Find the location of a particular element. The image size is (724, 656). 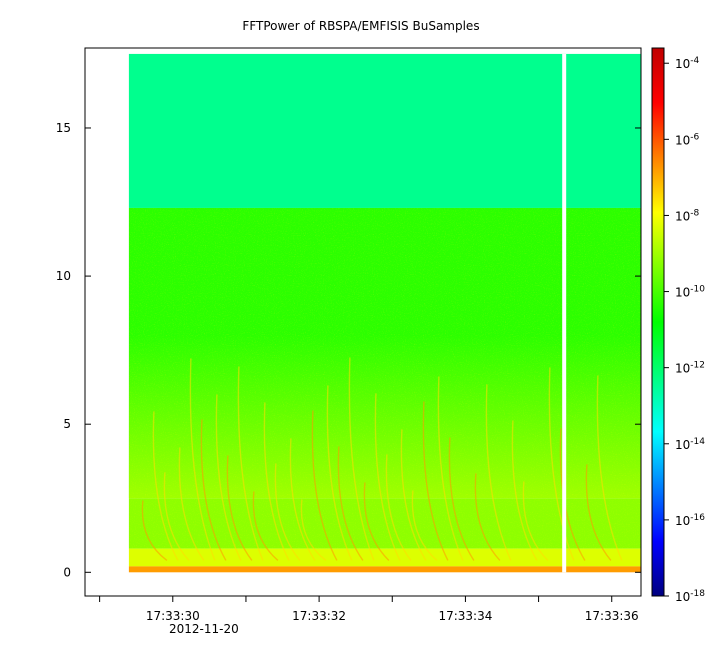

colorbar-tick-label: 10⁻⁶ is located at coordinates (687, 139).